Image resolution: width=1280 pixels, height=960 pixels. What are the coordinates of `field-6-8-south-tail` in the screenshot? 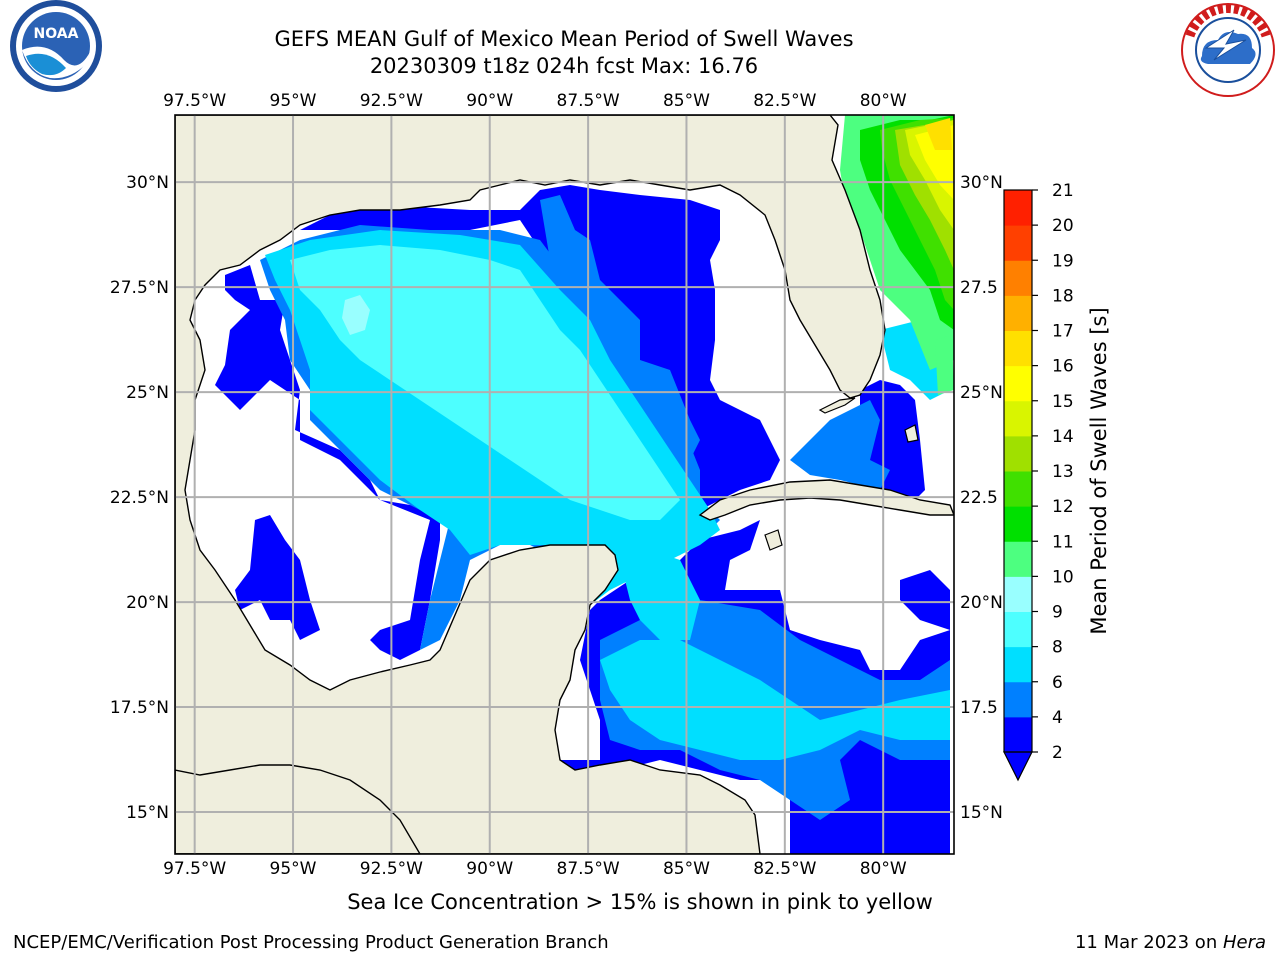 It's located at (775, 700).